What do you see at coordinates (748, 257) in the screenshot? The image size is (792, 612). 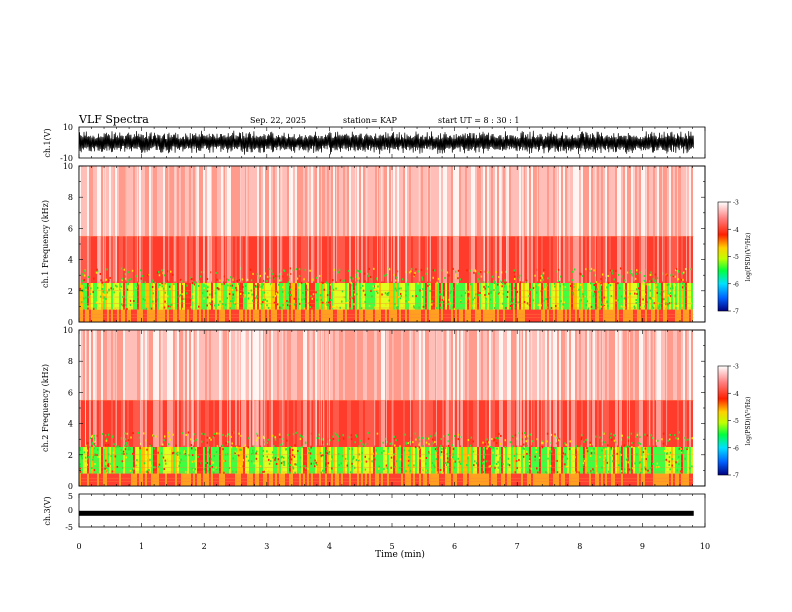 I see `ch1-colorbar-label: log(PSD)(V²/Hz)` at bounding box center [748, 257].